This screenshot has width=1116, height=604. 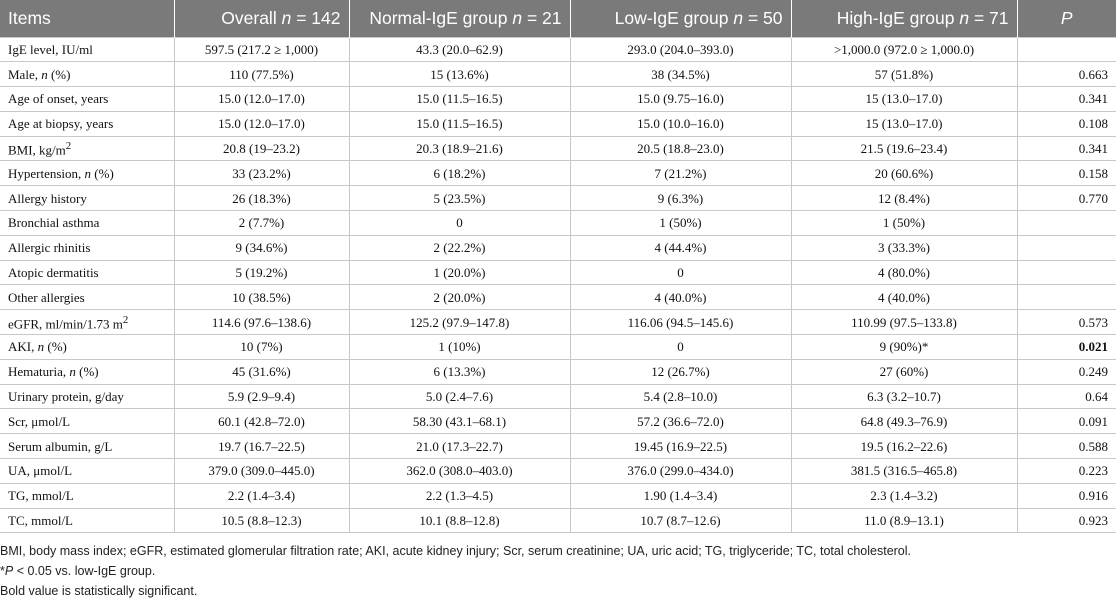 What do you see at coordinates (1066, 18) in the screenshot?
I see `header-p-value: P` at bounding box center [1066, 18].